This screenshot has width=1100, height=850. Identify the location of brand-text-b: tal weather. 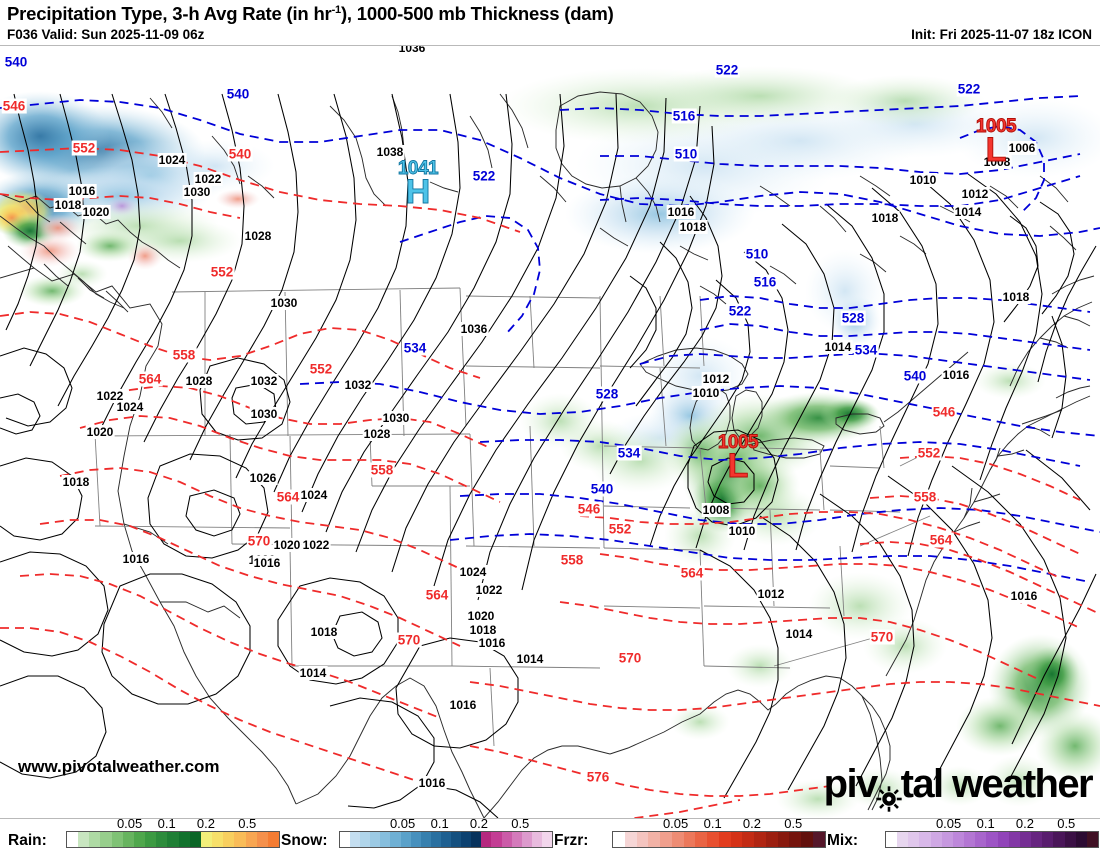
(997, 784).